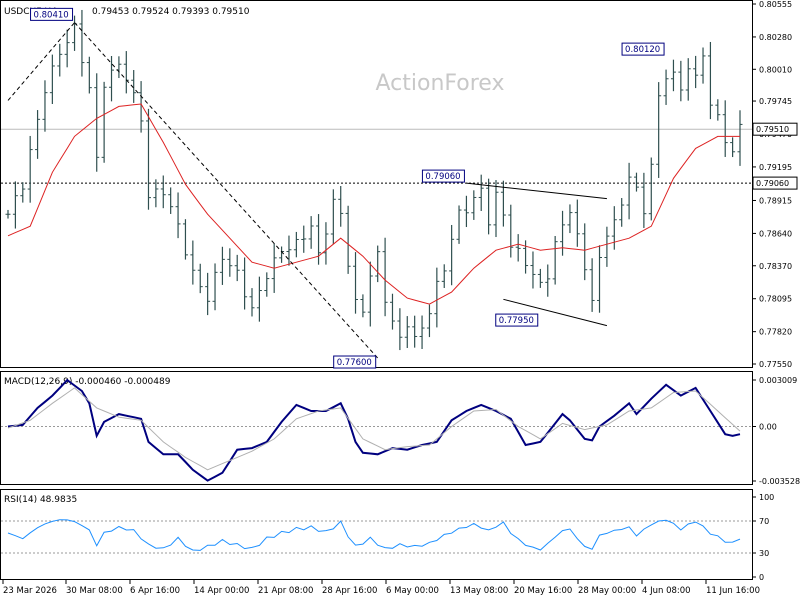 This screenshot has width=800, height=604. I want to click on x-tick-label: 28 Apr 16:00, so click(349, 591).